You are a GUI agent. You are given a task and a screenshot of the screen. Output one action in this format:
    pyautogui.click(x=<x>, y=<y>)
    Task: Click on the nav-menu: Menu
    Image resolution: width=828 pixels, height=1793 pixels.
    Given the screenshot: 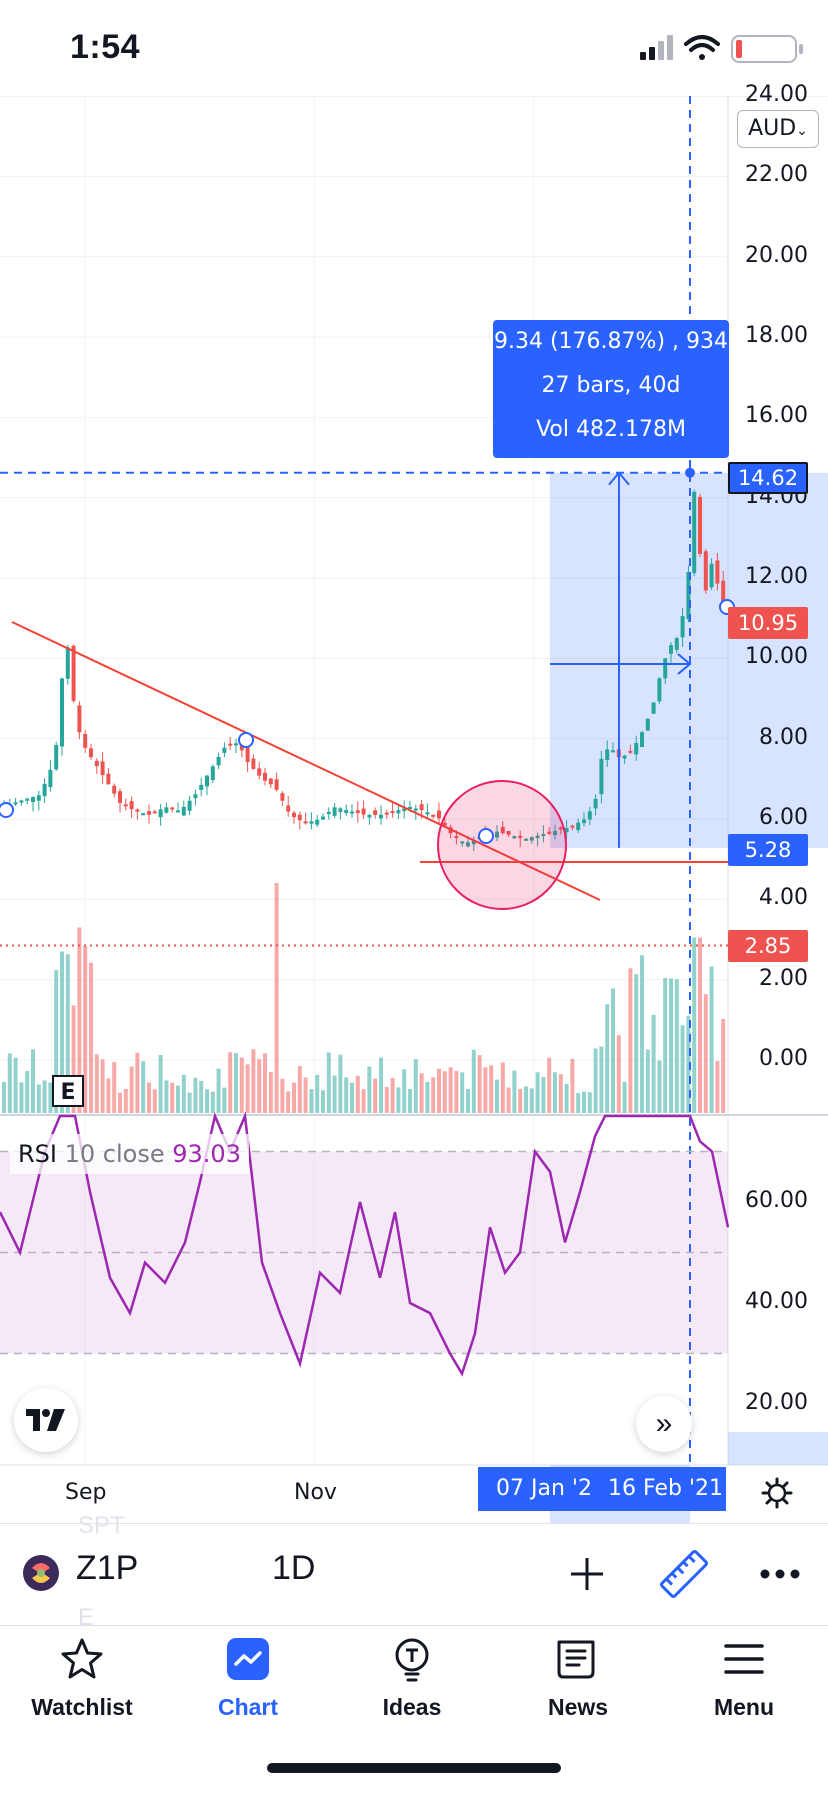 What is the action you would take?
    pyautogui.click(x=744, y=1681)
    